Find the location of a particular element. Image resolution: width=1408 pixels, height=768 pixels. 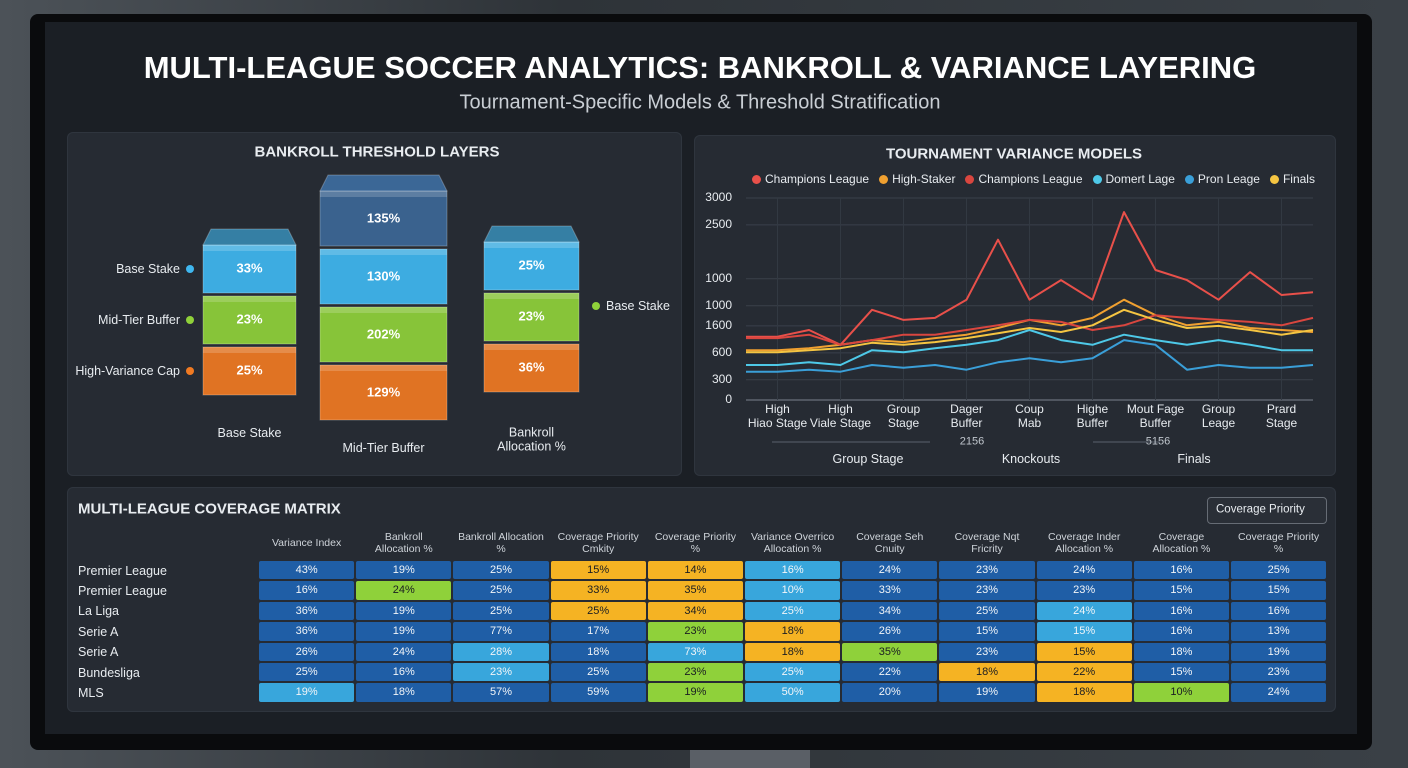

bar-value-label: 135% is located at coordinates (383, 218).